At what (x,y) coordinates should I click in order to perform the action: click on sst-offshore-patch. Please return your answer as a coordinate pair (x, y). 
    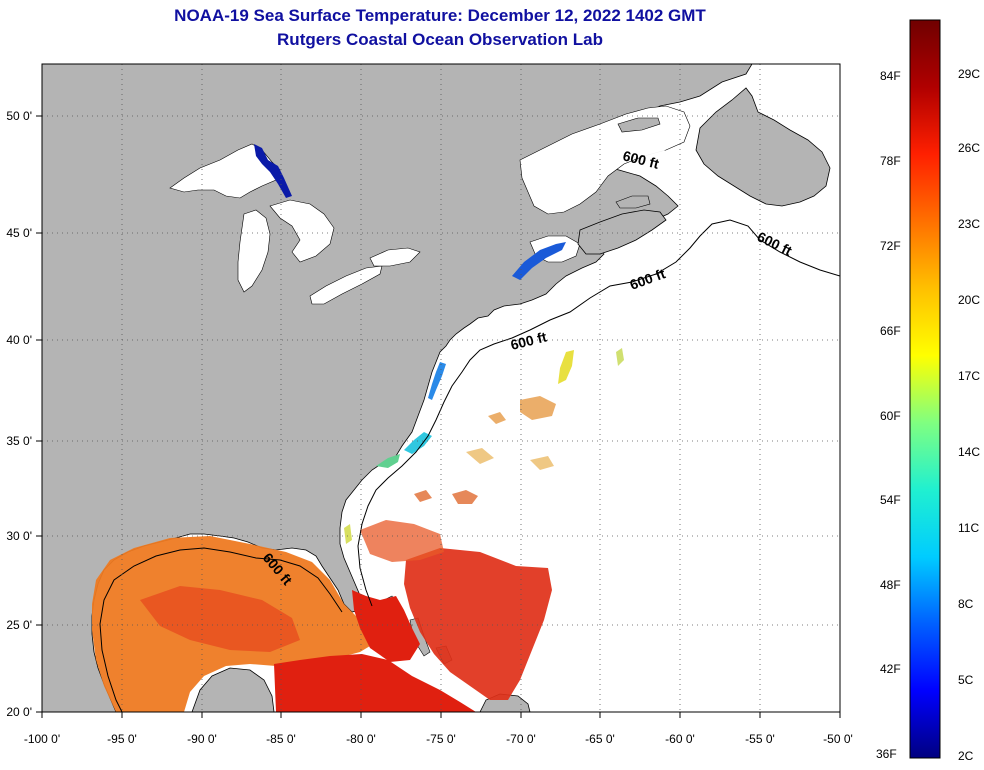
    Looking at the image, I should click on (446, 497).